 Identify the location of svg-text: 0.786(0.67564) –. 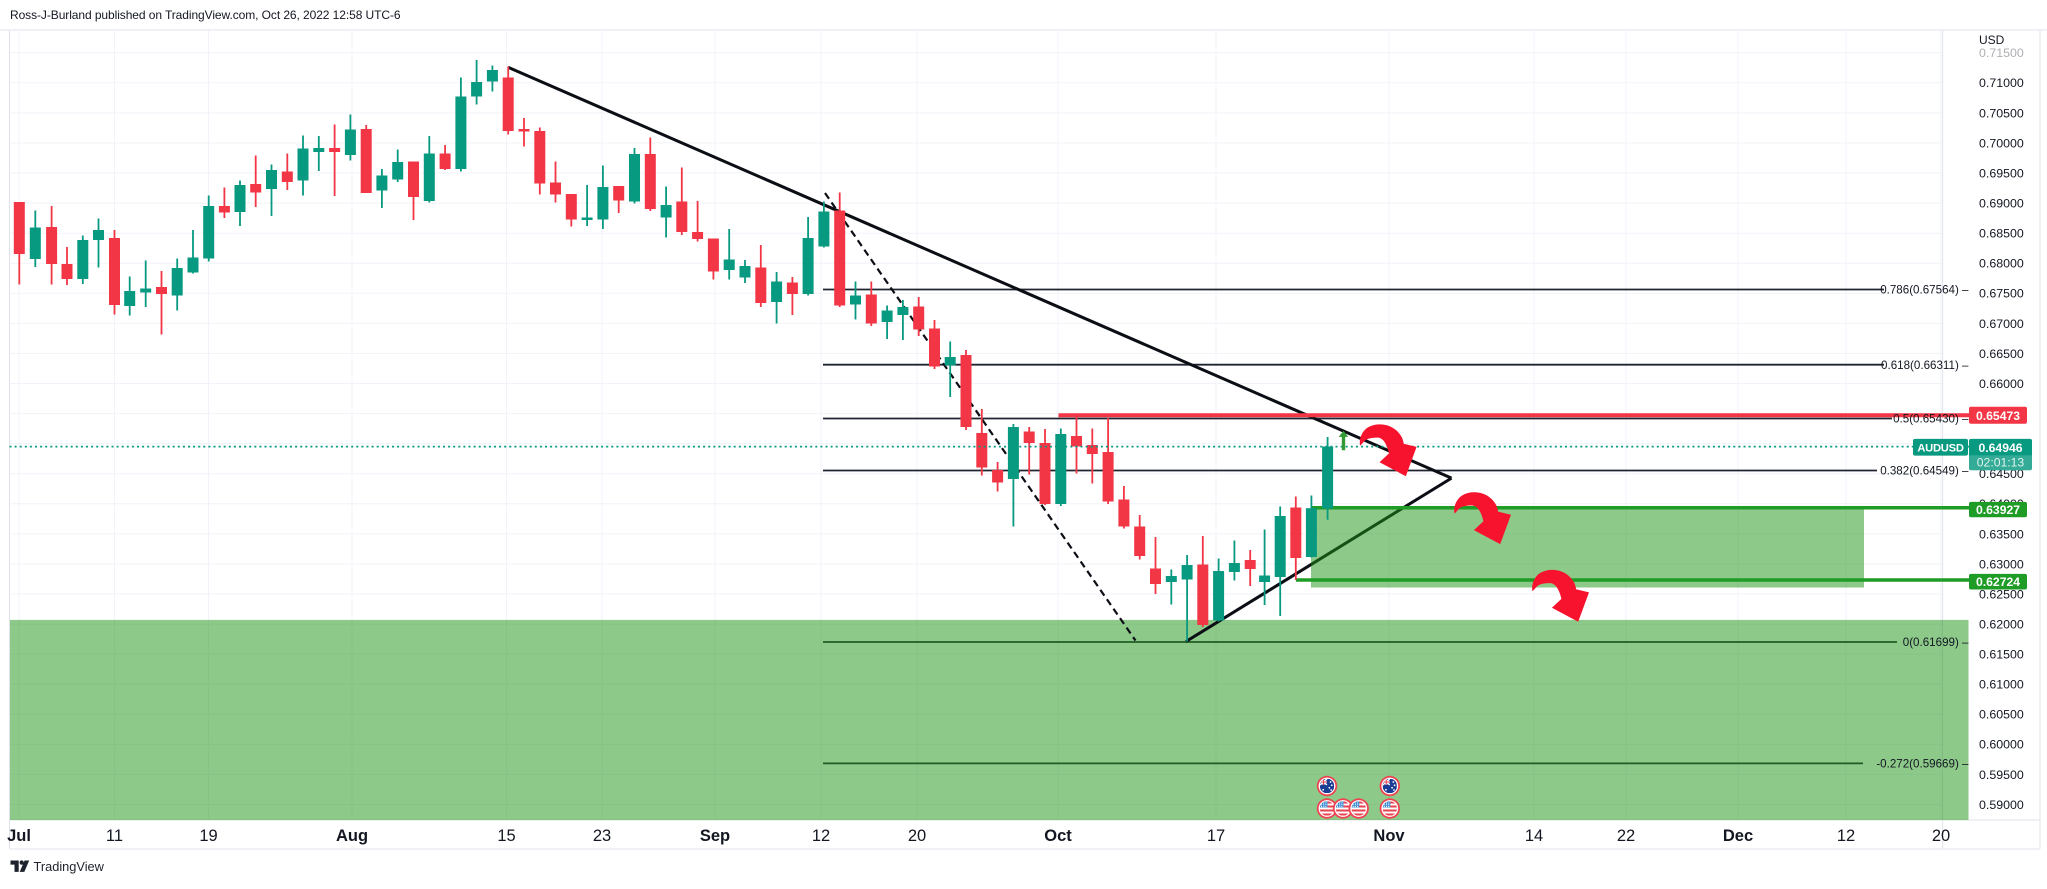
(1924, 290).